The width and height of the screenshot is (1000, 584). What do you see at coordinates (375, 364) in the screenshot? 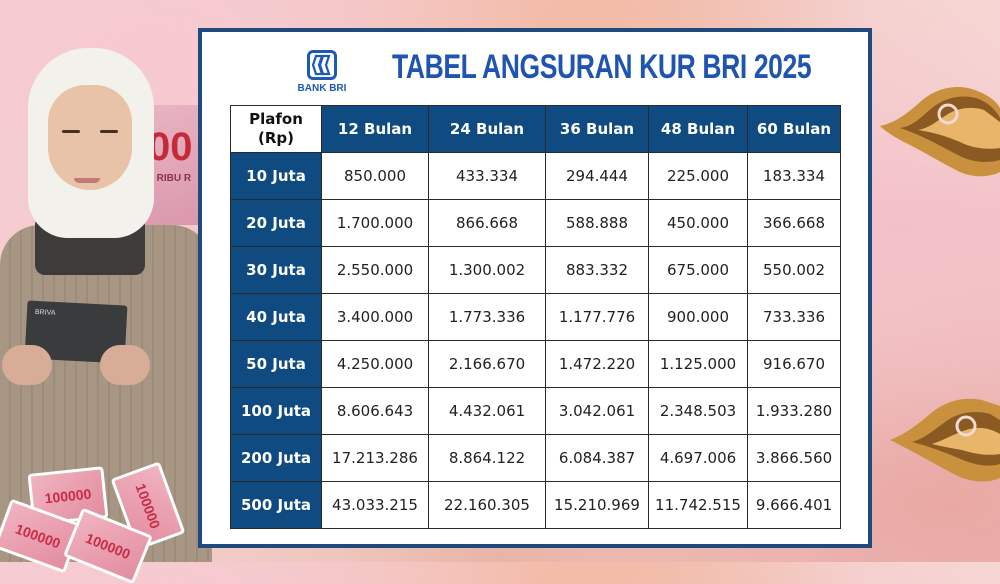
I see `table-cell: 4.250.000` at bounding box center [375, 364].